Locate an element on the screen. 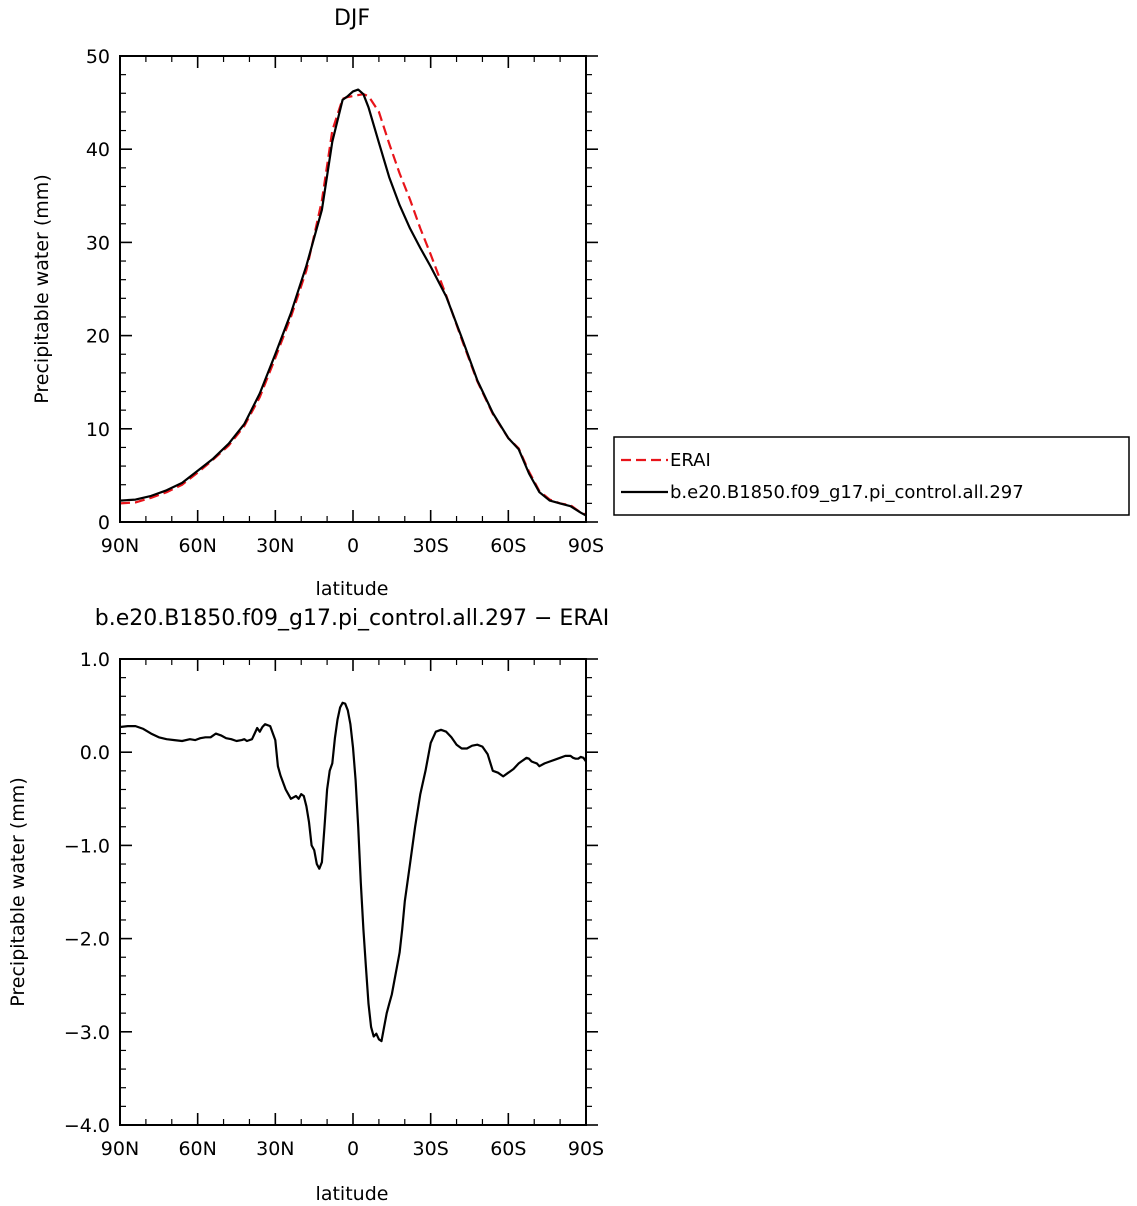 The width and height of the screenshot is (1137, 1206). top-panel-x-axis-title: latitude is located at coordinates (352, 589).